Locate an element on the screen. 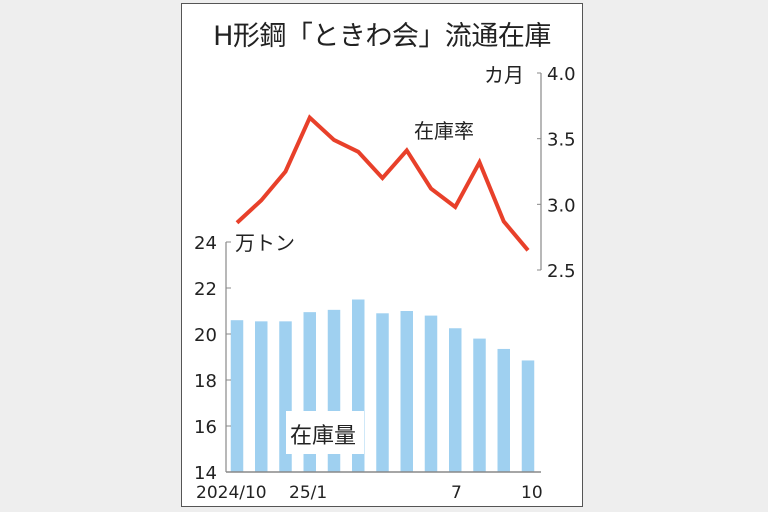 This screenshot has height=512, width=768. x-label-7: 7 is located at coordinates (456, 493).